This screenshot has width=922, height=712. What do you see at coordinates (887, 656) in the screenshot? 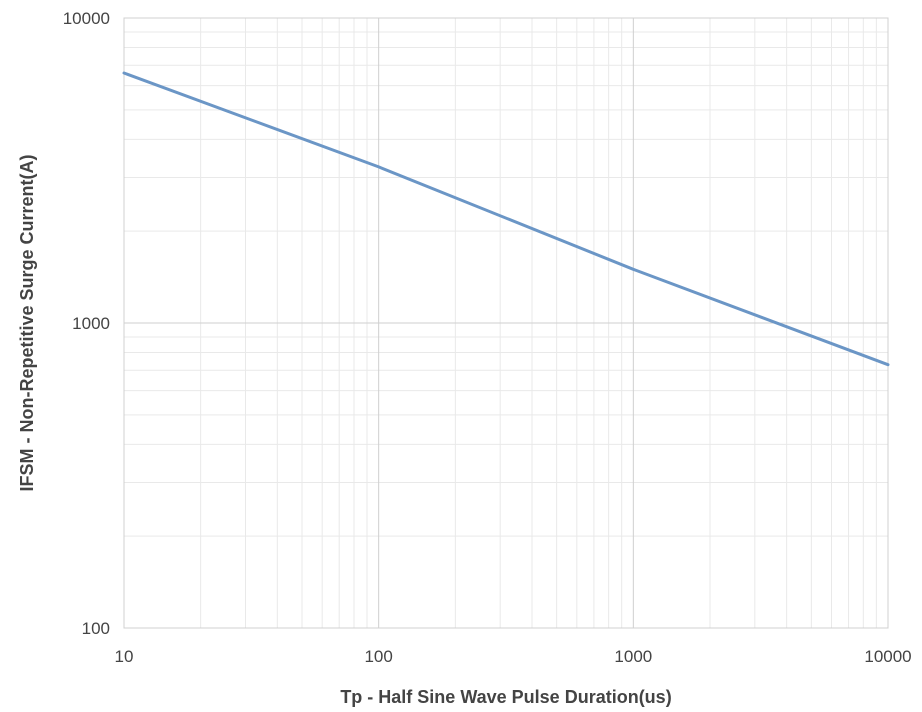
I see `x-tick-label: 10000` at bounding box center [887, 656].